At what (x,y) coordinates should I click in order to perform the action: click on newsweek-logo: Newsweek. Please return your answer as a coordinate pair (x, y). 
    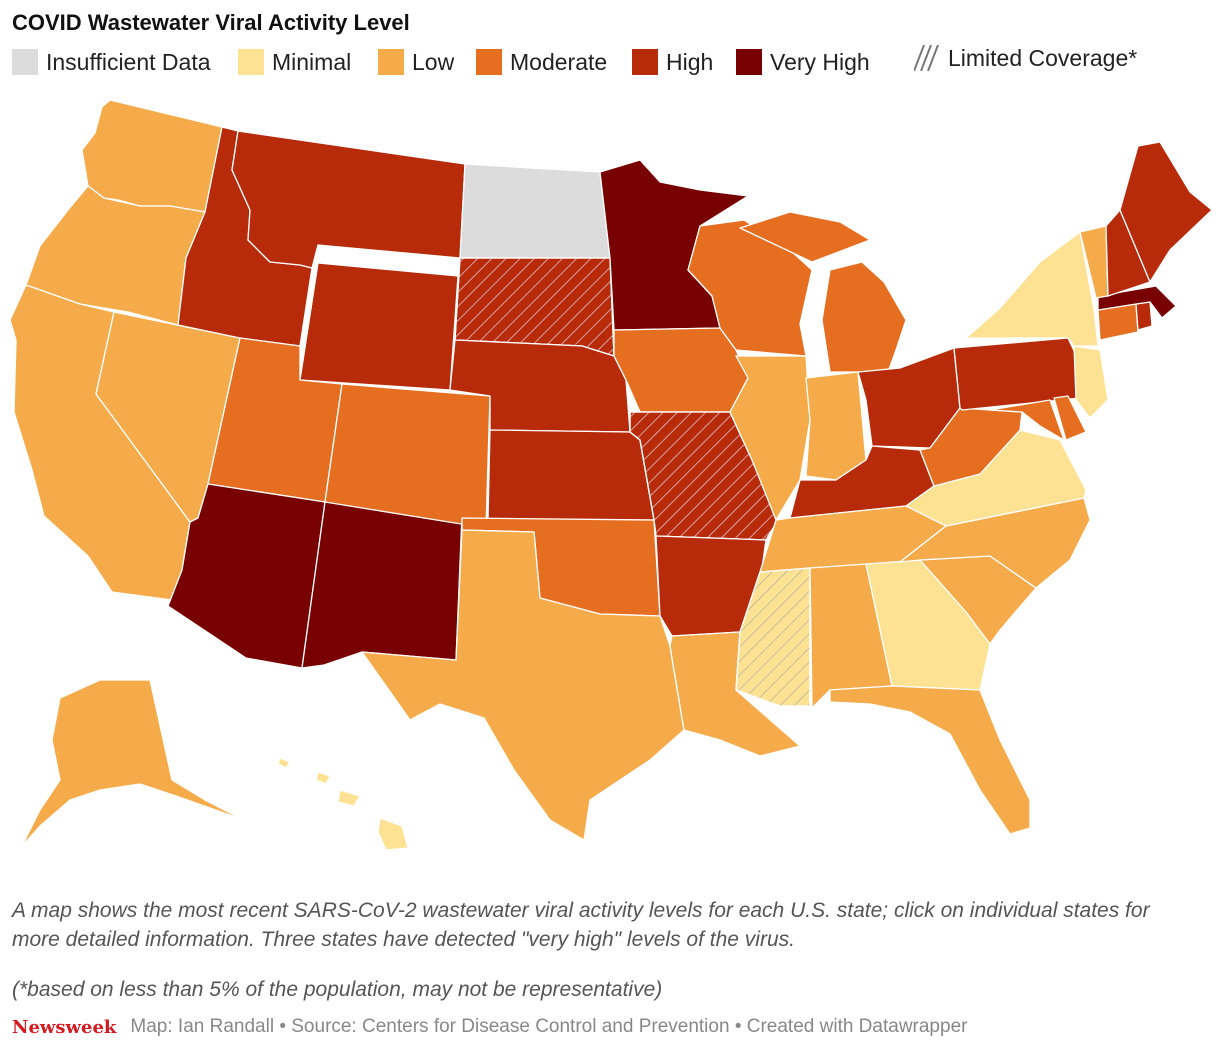
    Looking at the image, I should click on (64, 1027).